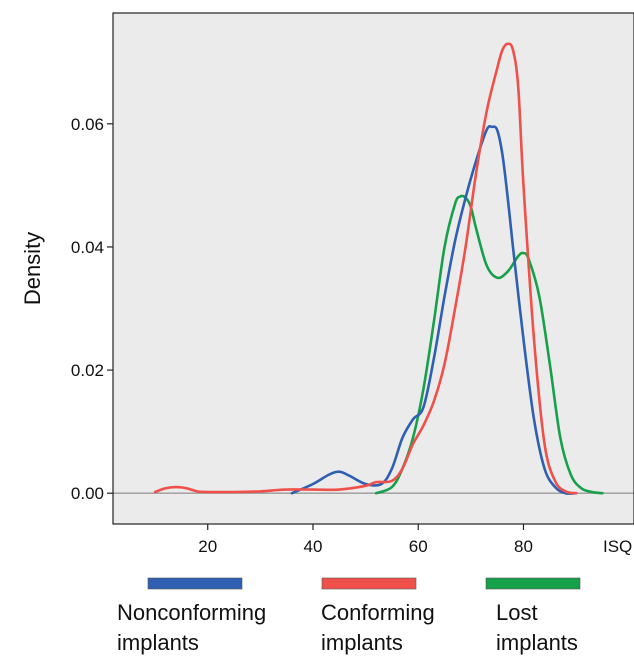 This screenshot has width=634, height=660. What do you see at coordinates (207, 546) in the screenshot?
I see `x-tick-label: 20` at bounding box center [207, 546].